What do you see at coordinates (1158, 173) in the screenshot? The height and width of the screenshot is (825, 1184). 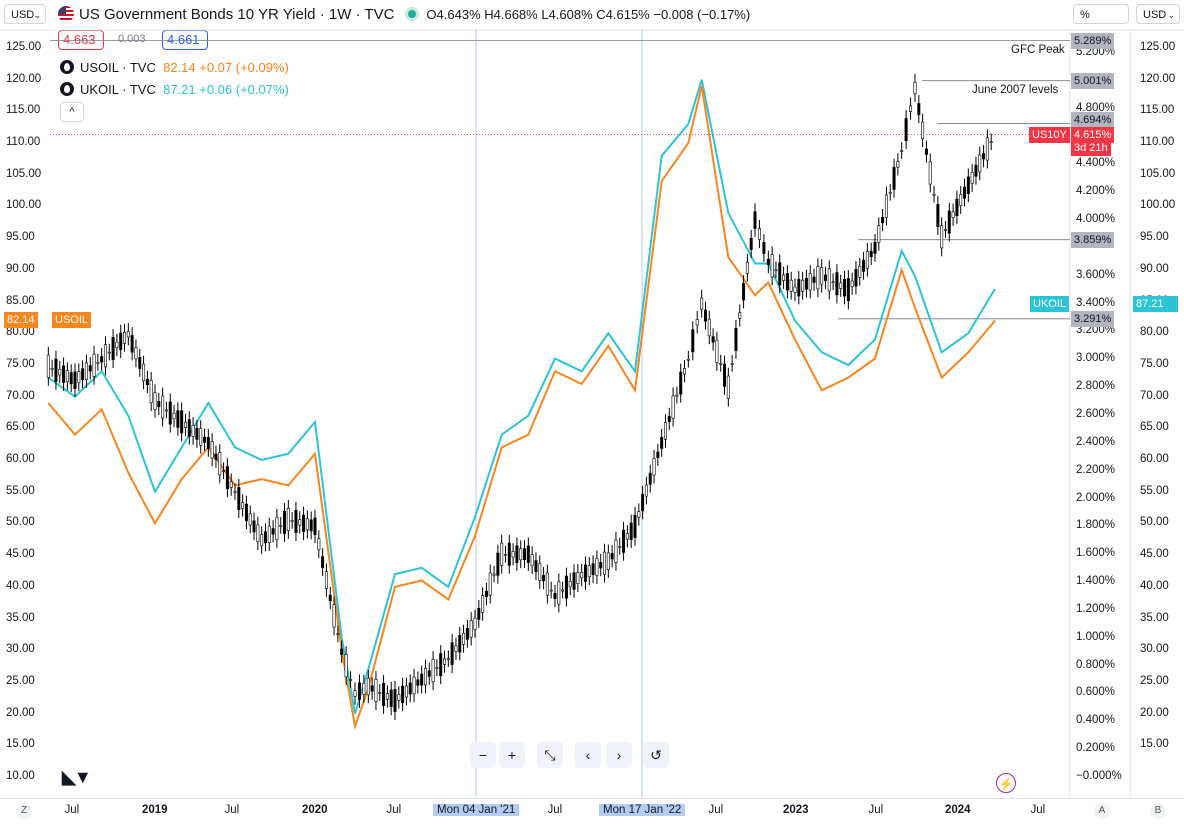 I see `right-axis-tick: 105.00` at bounding box center [1158, 173].